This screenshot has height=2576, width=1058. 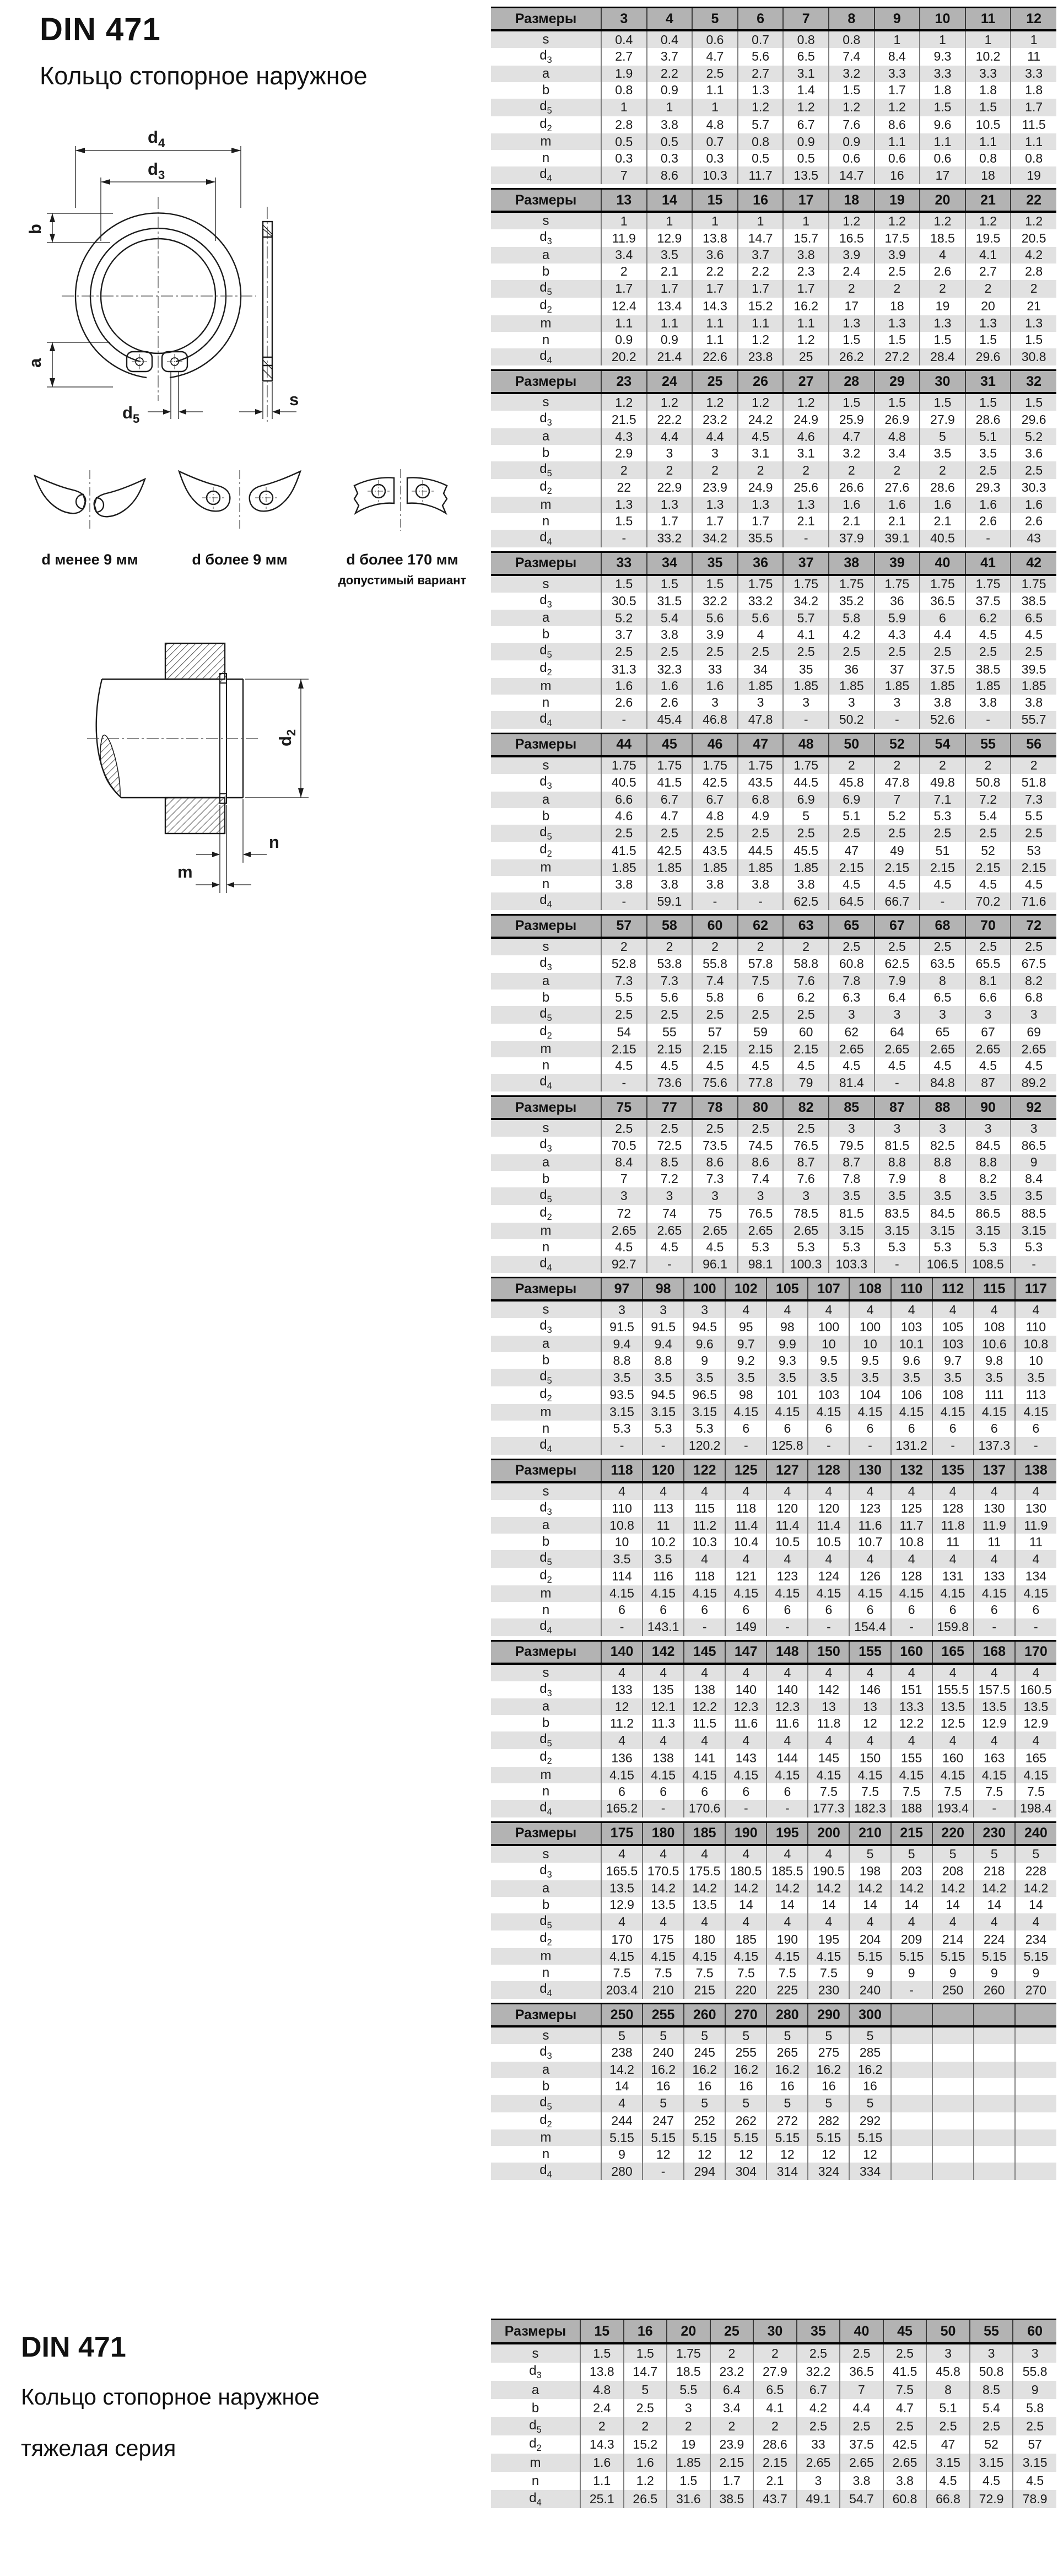 What do you see at coordinates (624, 487) in the screenshot?
I see `value-cell: 22` at bounding box center [624, 487].